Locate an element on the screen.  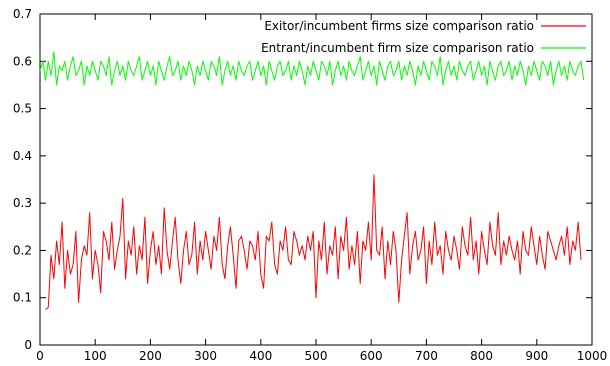
y-tick-label: 0.5 is located at coordinates (22, 109).